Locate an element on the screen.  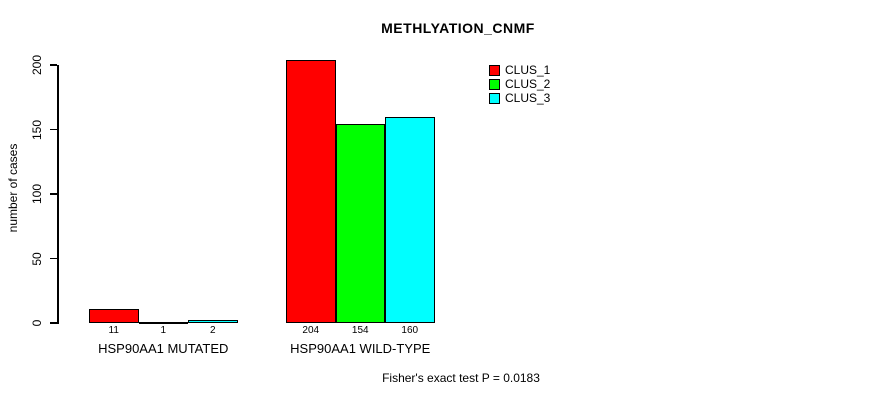
legend-item: CLUS_3 is located at coordinates (520, 98).